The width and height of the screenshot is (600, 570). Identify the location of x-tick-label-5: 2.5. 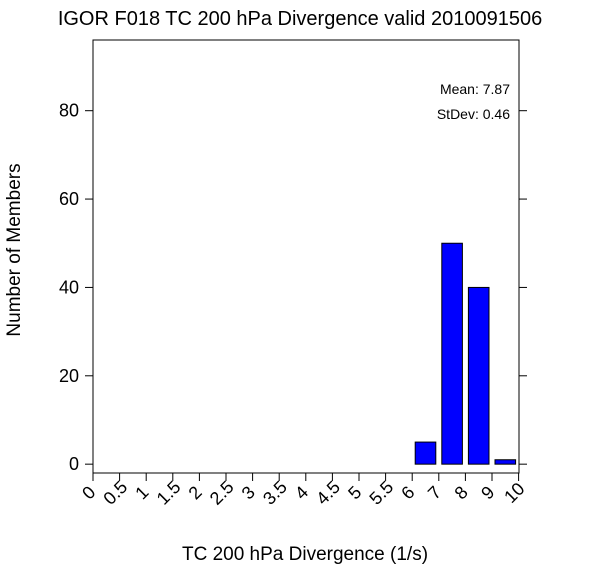
(222, 493).